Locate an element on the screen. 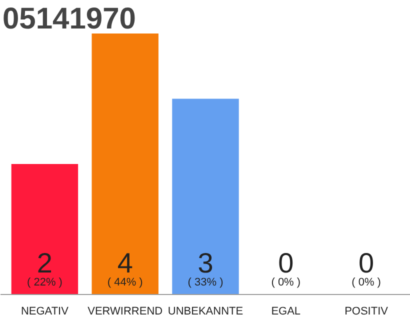 This screenshot has height=320, width=410. data-label: 2 is located at coordinates (44, 263).